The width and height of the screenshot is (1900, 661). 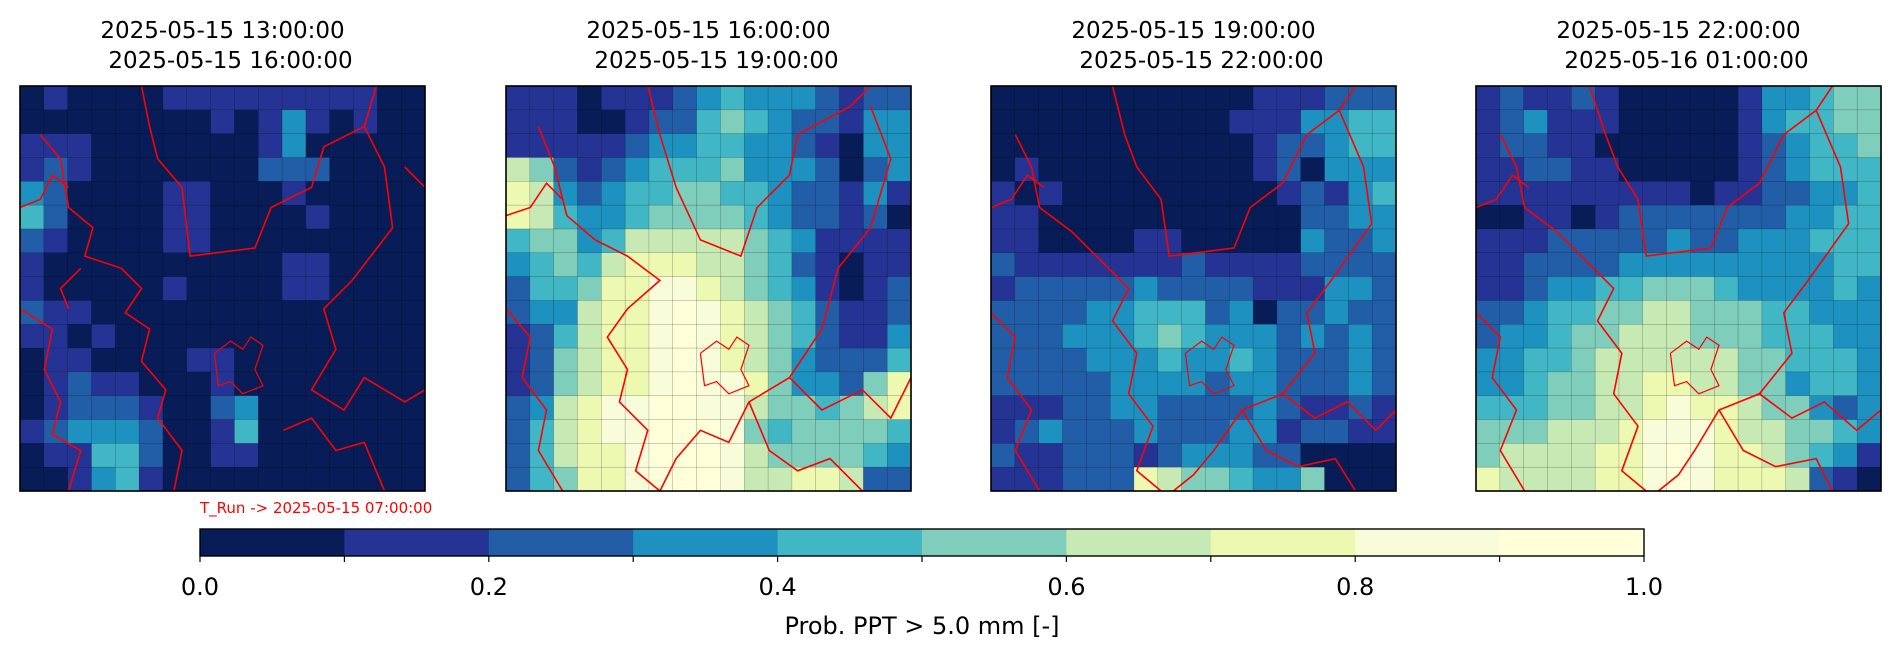 I want to click on city-outline, so click(x=238, y=365).